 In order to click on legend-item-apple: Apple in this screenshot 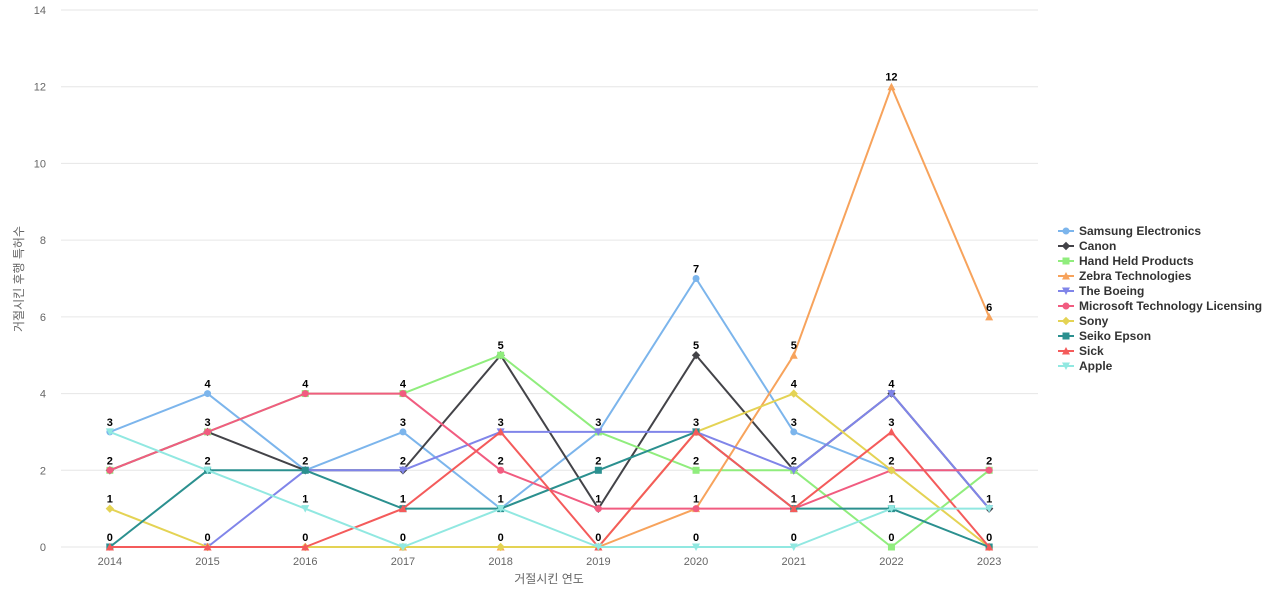, I will do `click(1085, 366)`.